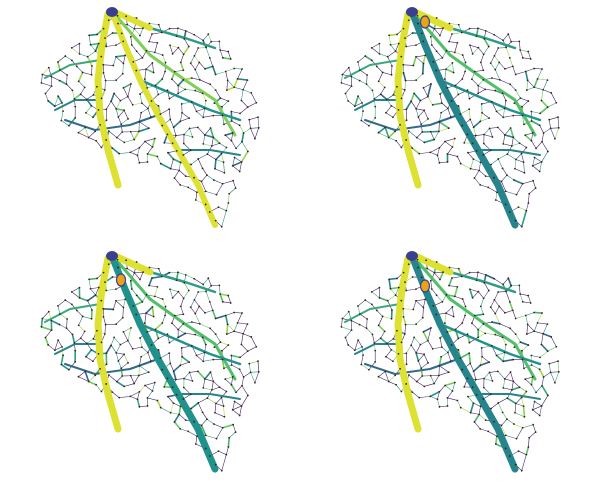  Describe the element at coordinates (408, 343) in the screenshot. I see `vein-left-primary` at that location.